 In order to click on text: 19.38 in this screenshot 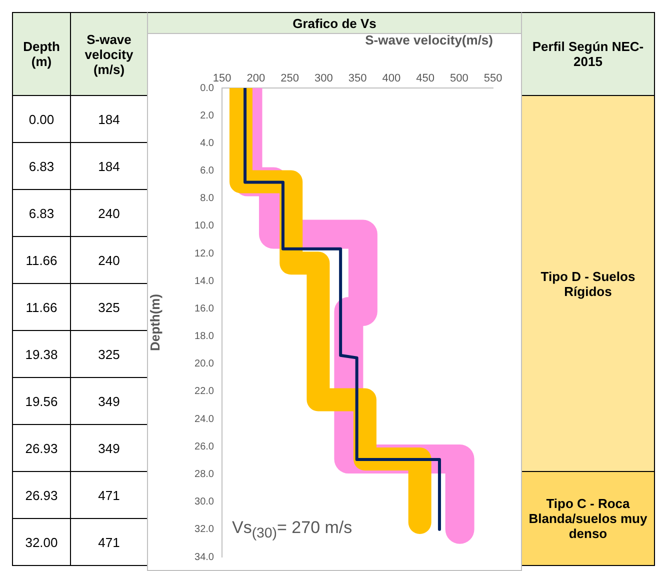, I will do `click(41, 354)`.